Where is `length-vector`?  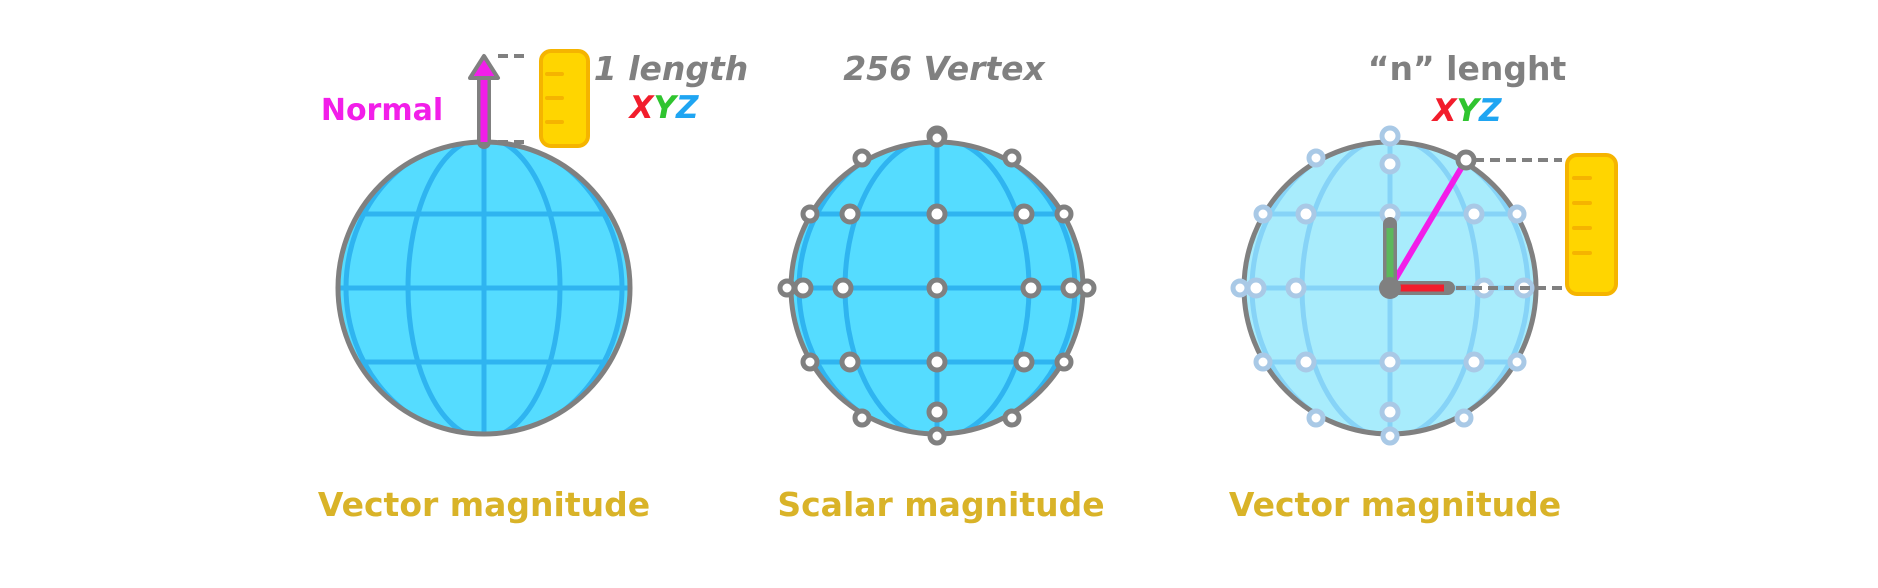 length-vector is located at coordinates (1432, 220).